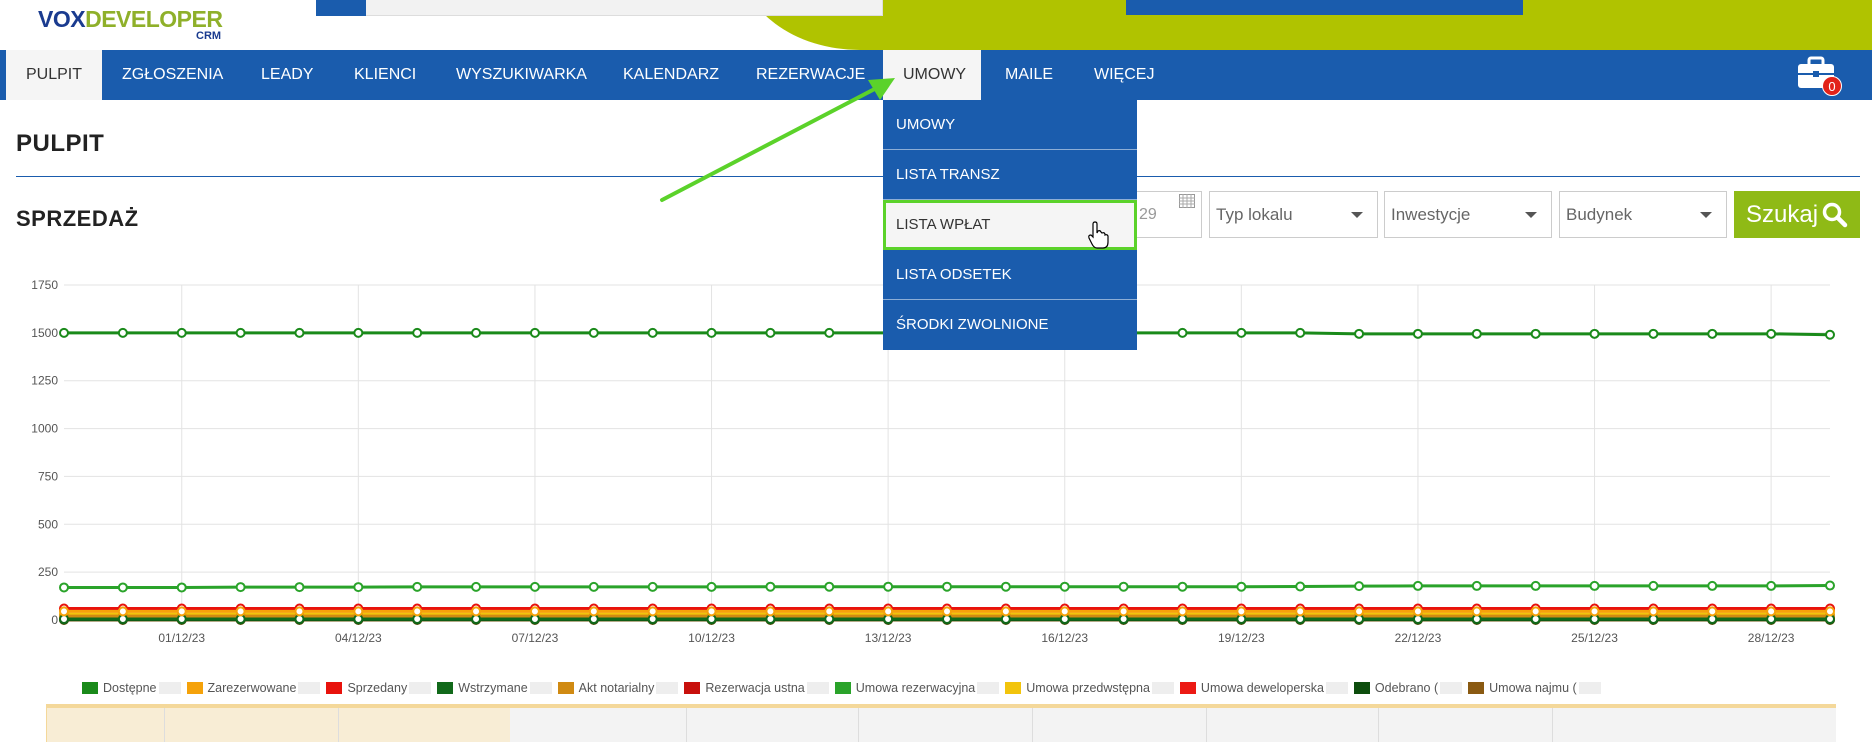 The width and height of the screenshot is (1872, 742). What do you see at coordinates (1165, 214) in the screenshot?
I see `date-to-field: 29` at bounding box center [1165, 214].